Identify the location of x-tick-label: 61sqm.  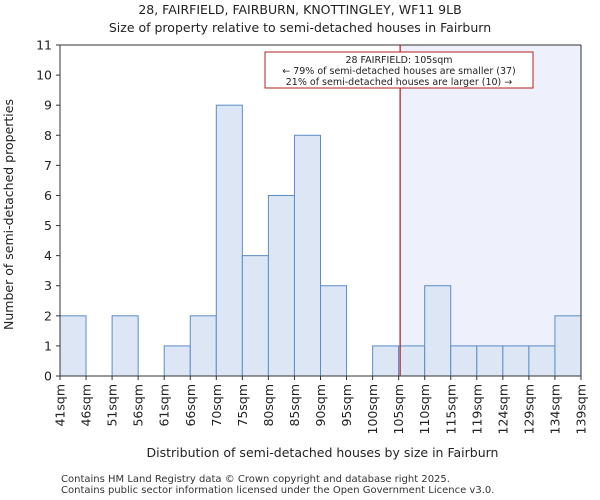
(164, 405).